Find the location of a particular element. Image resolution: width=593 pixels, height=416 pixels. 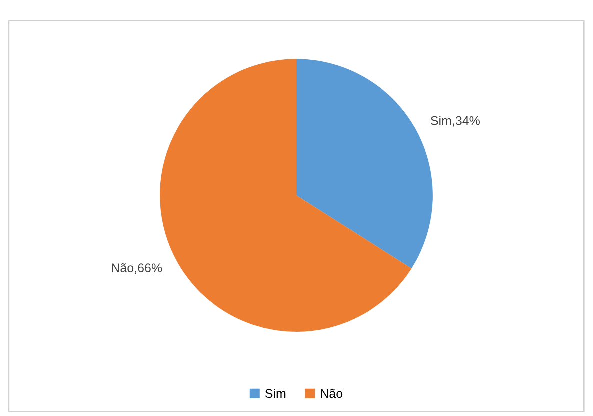

legend-label: Não is located at coordinates (332, 393).